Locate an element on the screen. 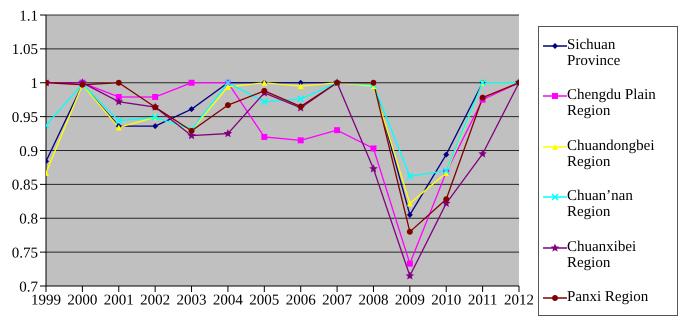  legend-label: Chengdu Plain Region is located at coordinates (612, 103).